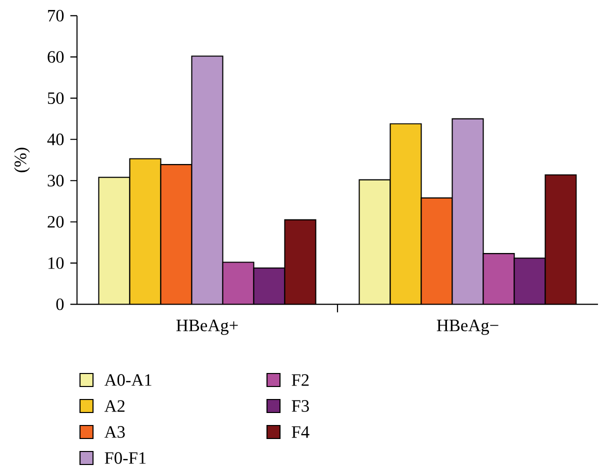 Image resolution: width=599 pixels, height=476 pixels. What do you see at coordinates (301, 432) in the screenshot?
I see `legend-label: F4` at bounding box center [301, 432].